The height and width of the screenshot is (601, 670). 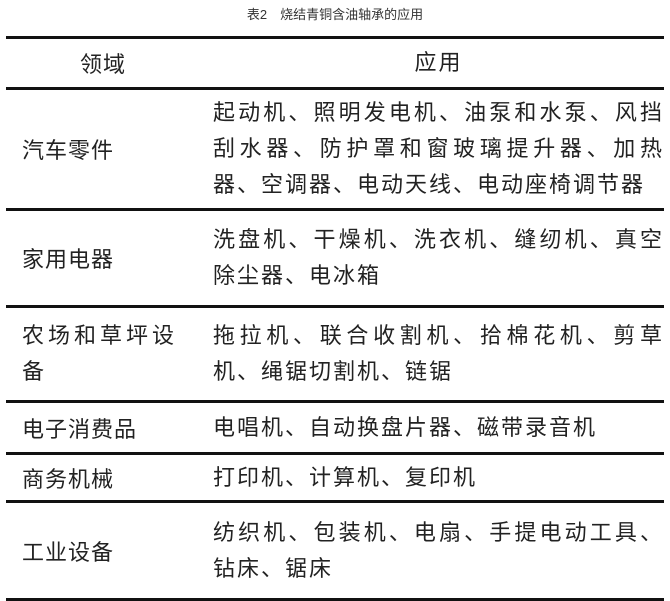 What do you see at coordinates (68, 552) in the screenshot?
I see `cell-field: 工业设备` at bounding box center [68, 552].